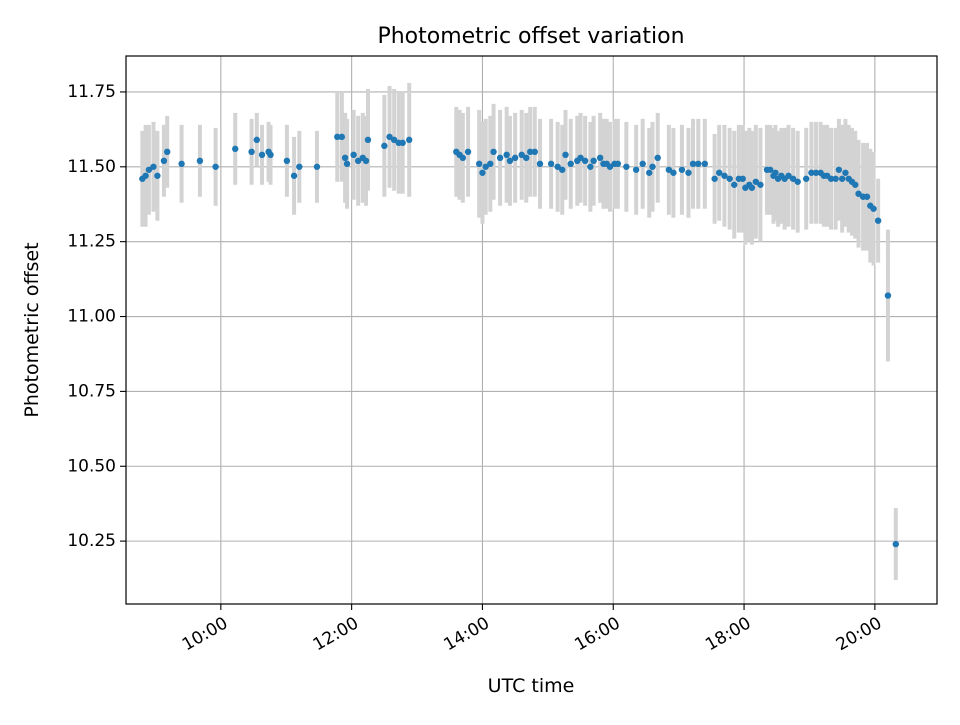 Image resolution: width=960 pixels, height=725 pixels. I want to click on y-tick-label: 11.50, so click(91, 167).